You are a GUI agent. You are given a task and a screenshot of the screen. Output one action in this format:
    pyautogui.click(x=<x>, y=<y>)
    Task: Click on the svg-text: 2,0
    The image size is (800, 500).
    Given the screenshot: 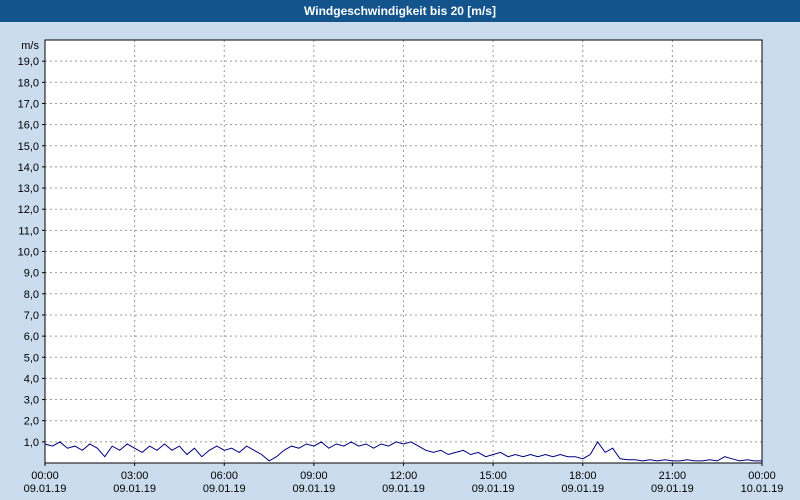 What is the action you would take?
    pyautogui.click(x=31, y=422)
    